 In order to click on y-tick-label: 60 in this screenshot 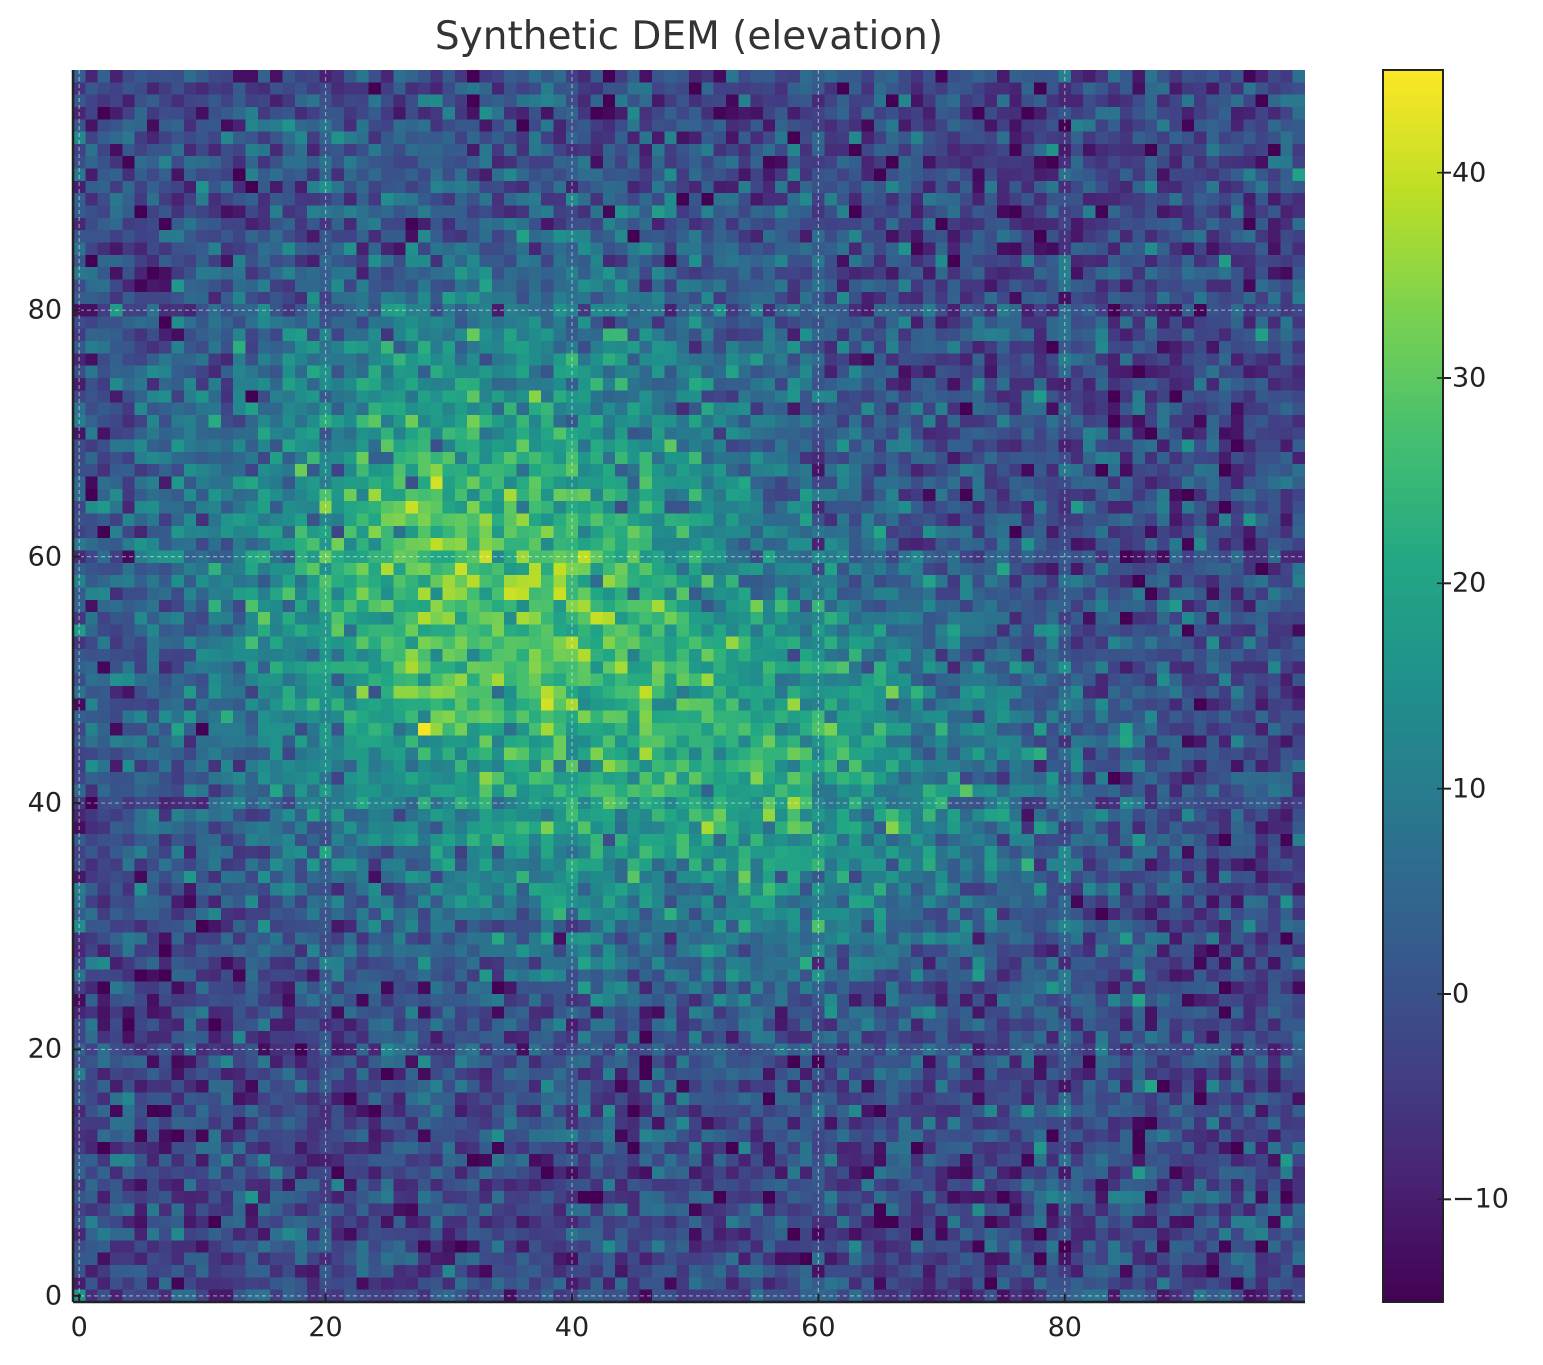, I will do `click(44, 557)`.